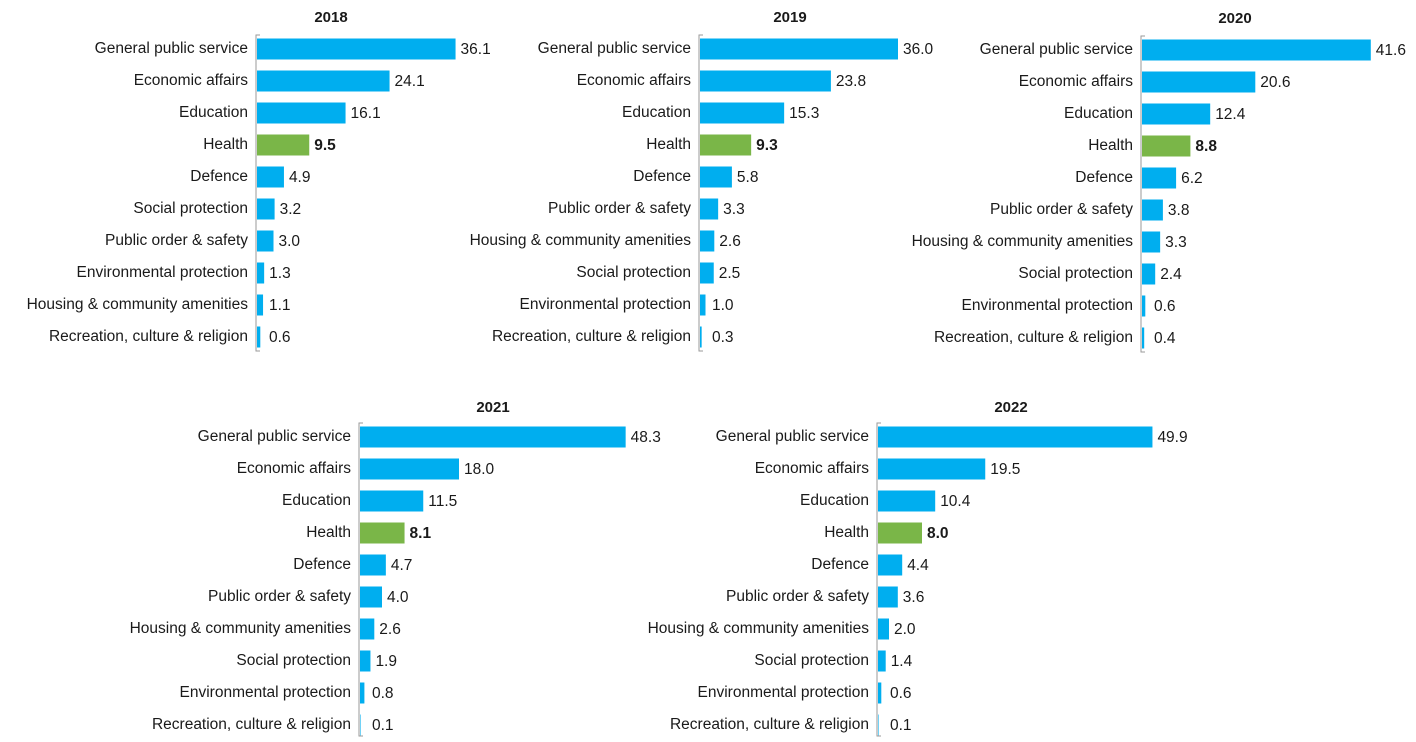  Describe the element at coordinates (492, 407) in the screenshot. I see `chart-title: 2021` at that location.